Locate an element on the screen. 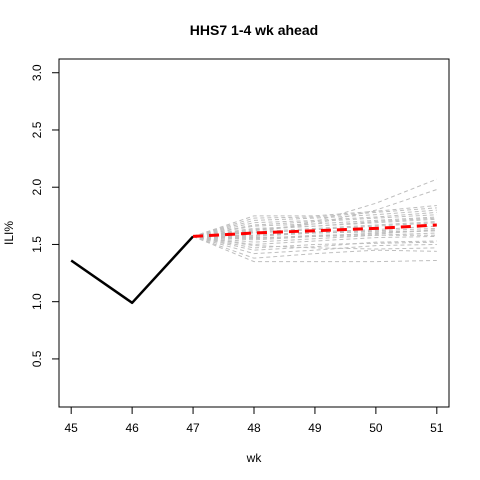 The image size is (480, 480). x-axis-label: wk is located at coordinates (254, 458).